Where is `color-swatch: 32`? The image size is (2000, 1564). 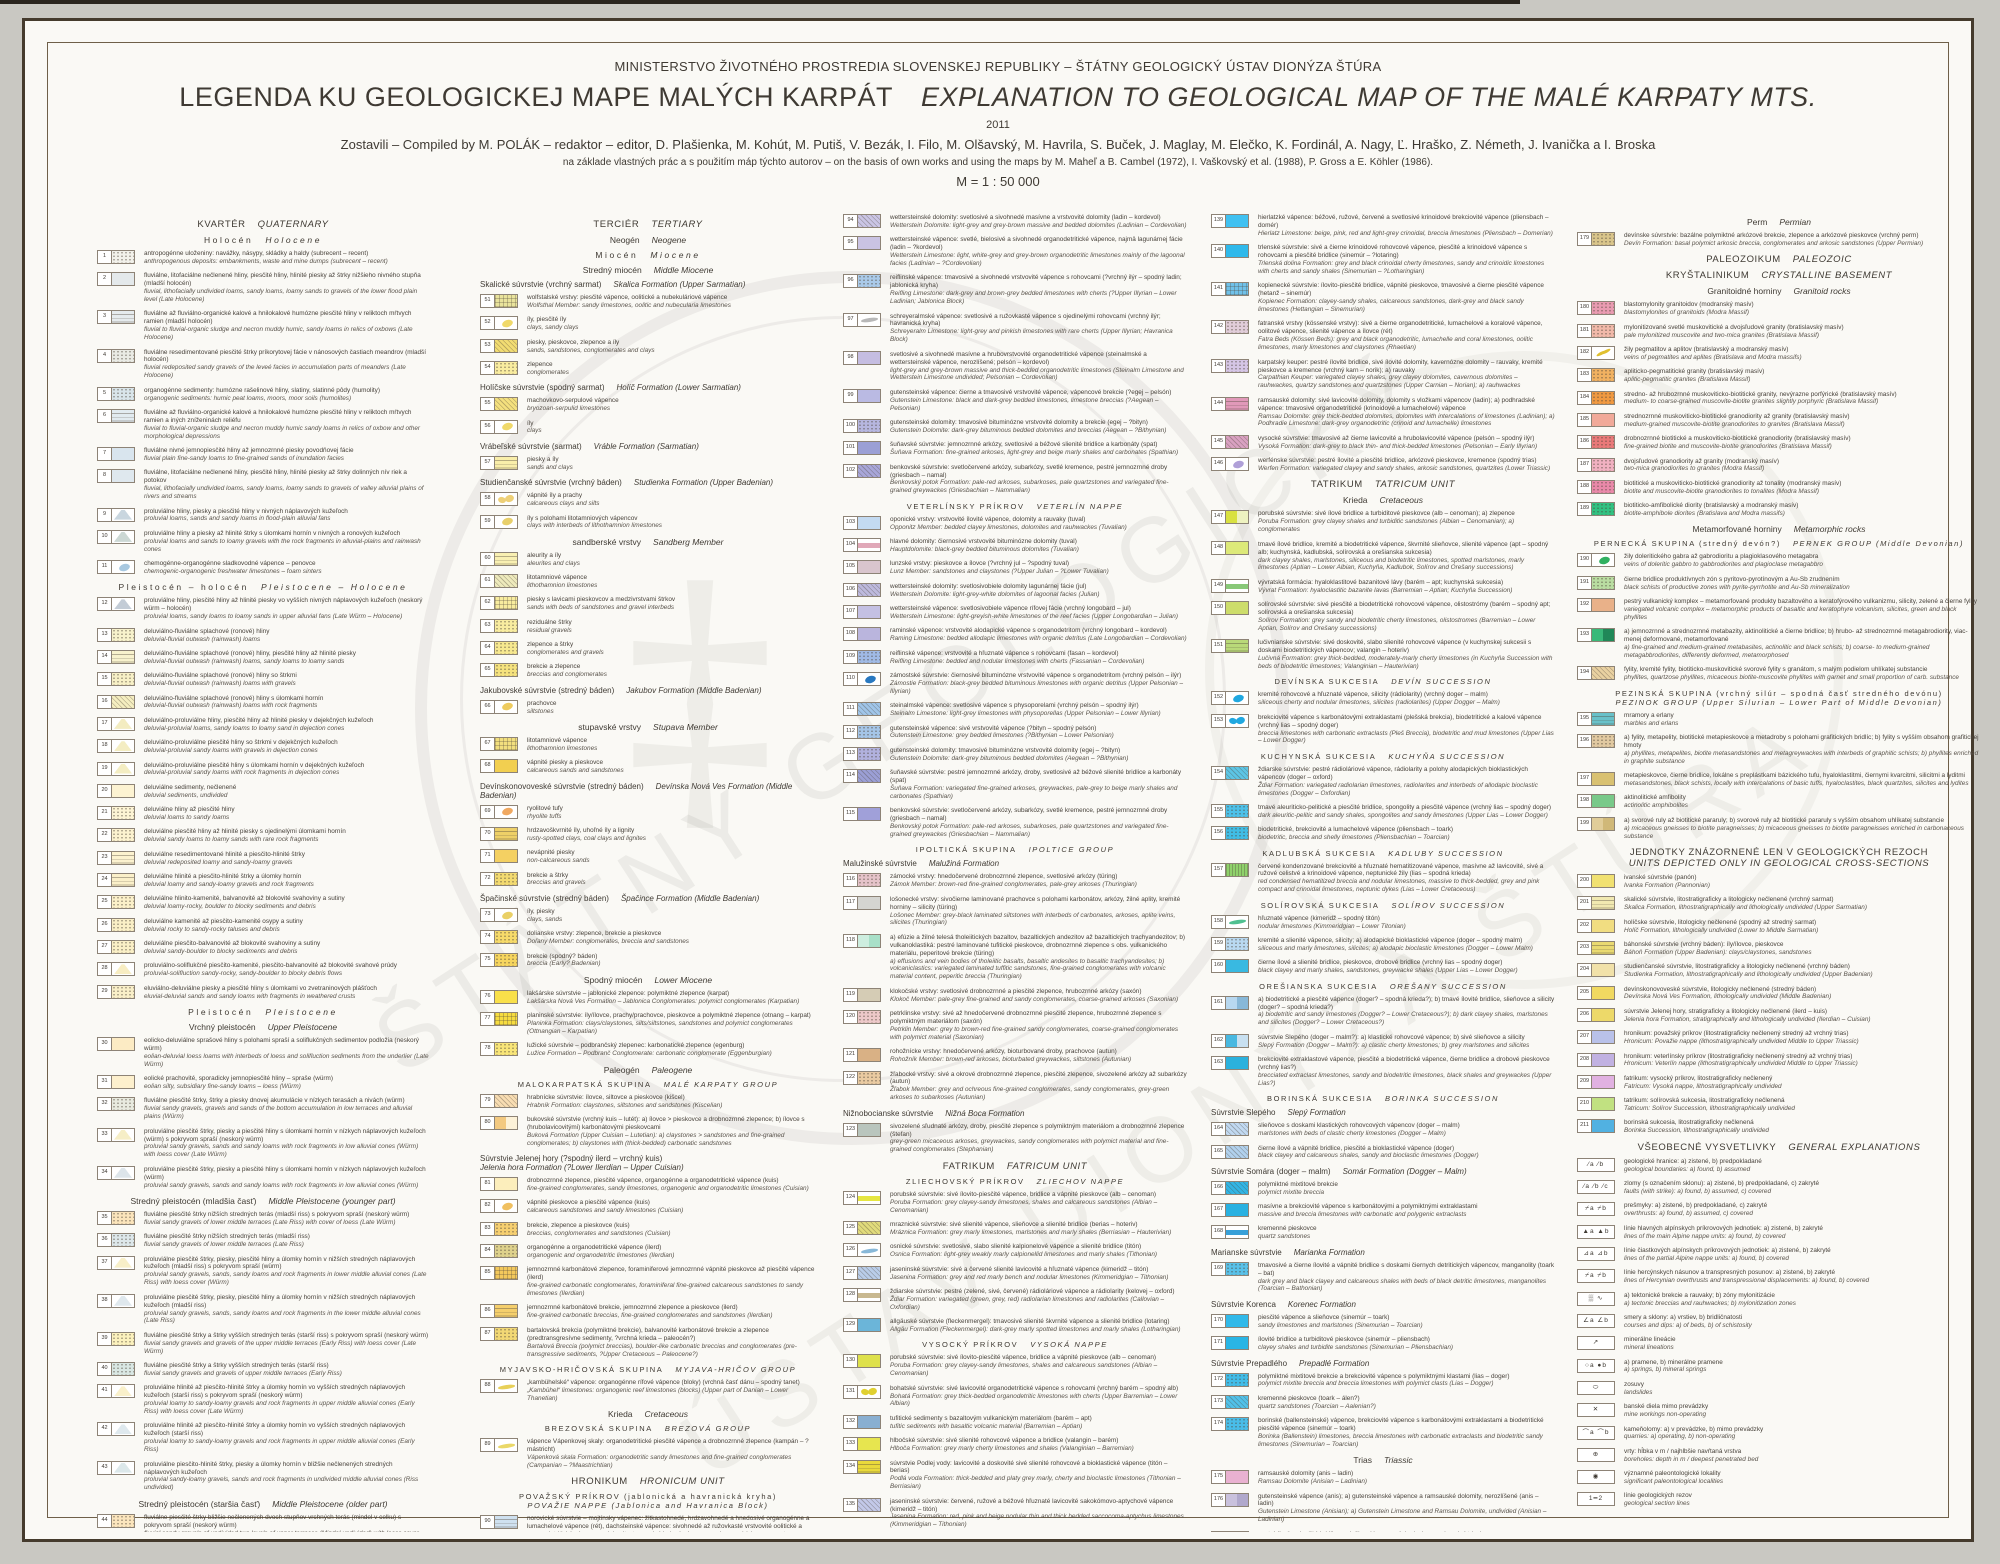
color-swatch: 32 is located at coordinates (116, 1104).